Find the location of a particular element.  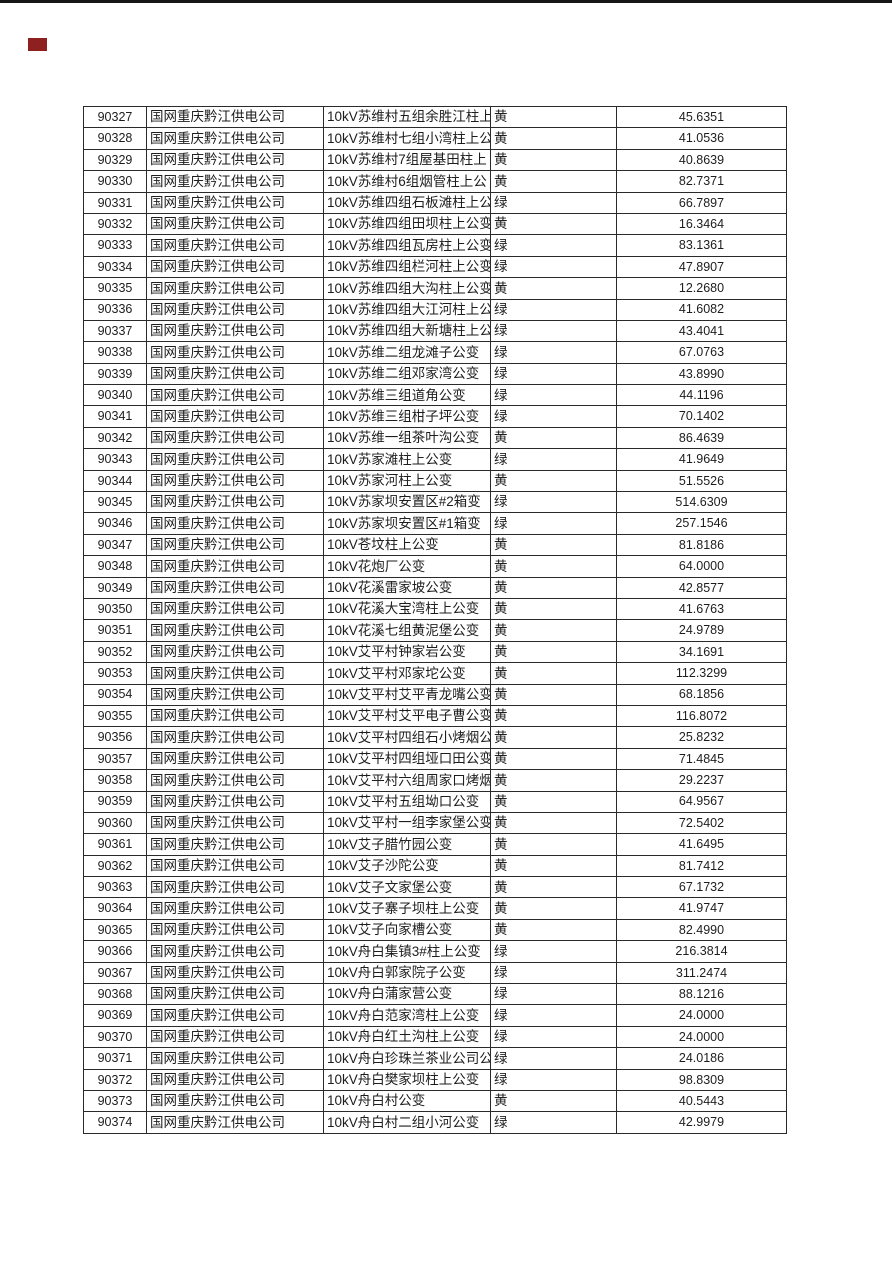

cell-name: 10kV苏维四组栏河柱上公变 is located at coordinates (407, 267).